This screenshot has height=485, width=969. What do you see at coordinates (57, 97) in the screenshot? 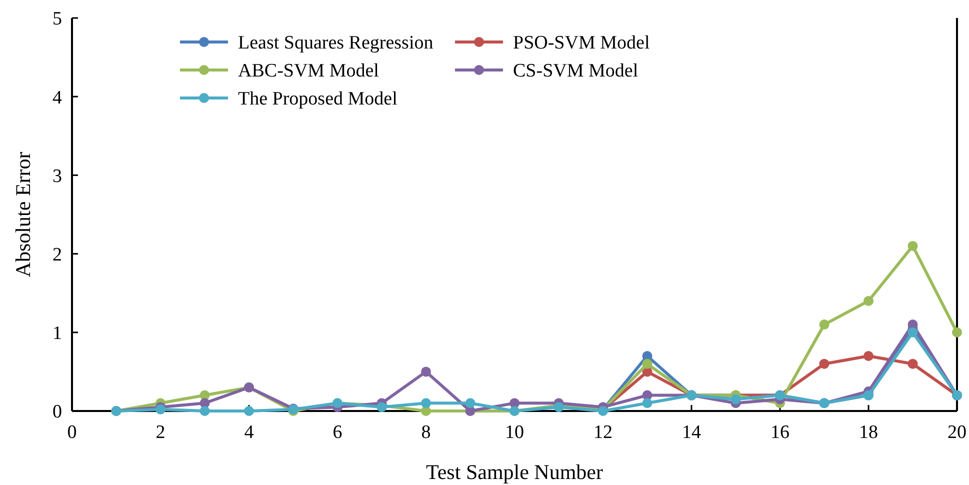
I see `y-tick-label: 4` at bounding box center [57, 97].